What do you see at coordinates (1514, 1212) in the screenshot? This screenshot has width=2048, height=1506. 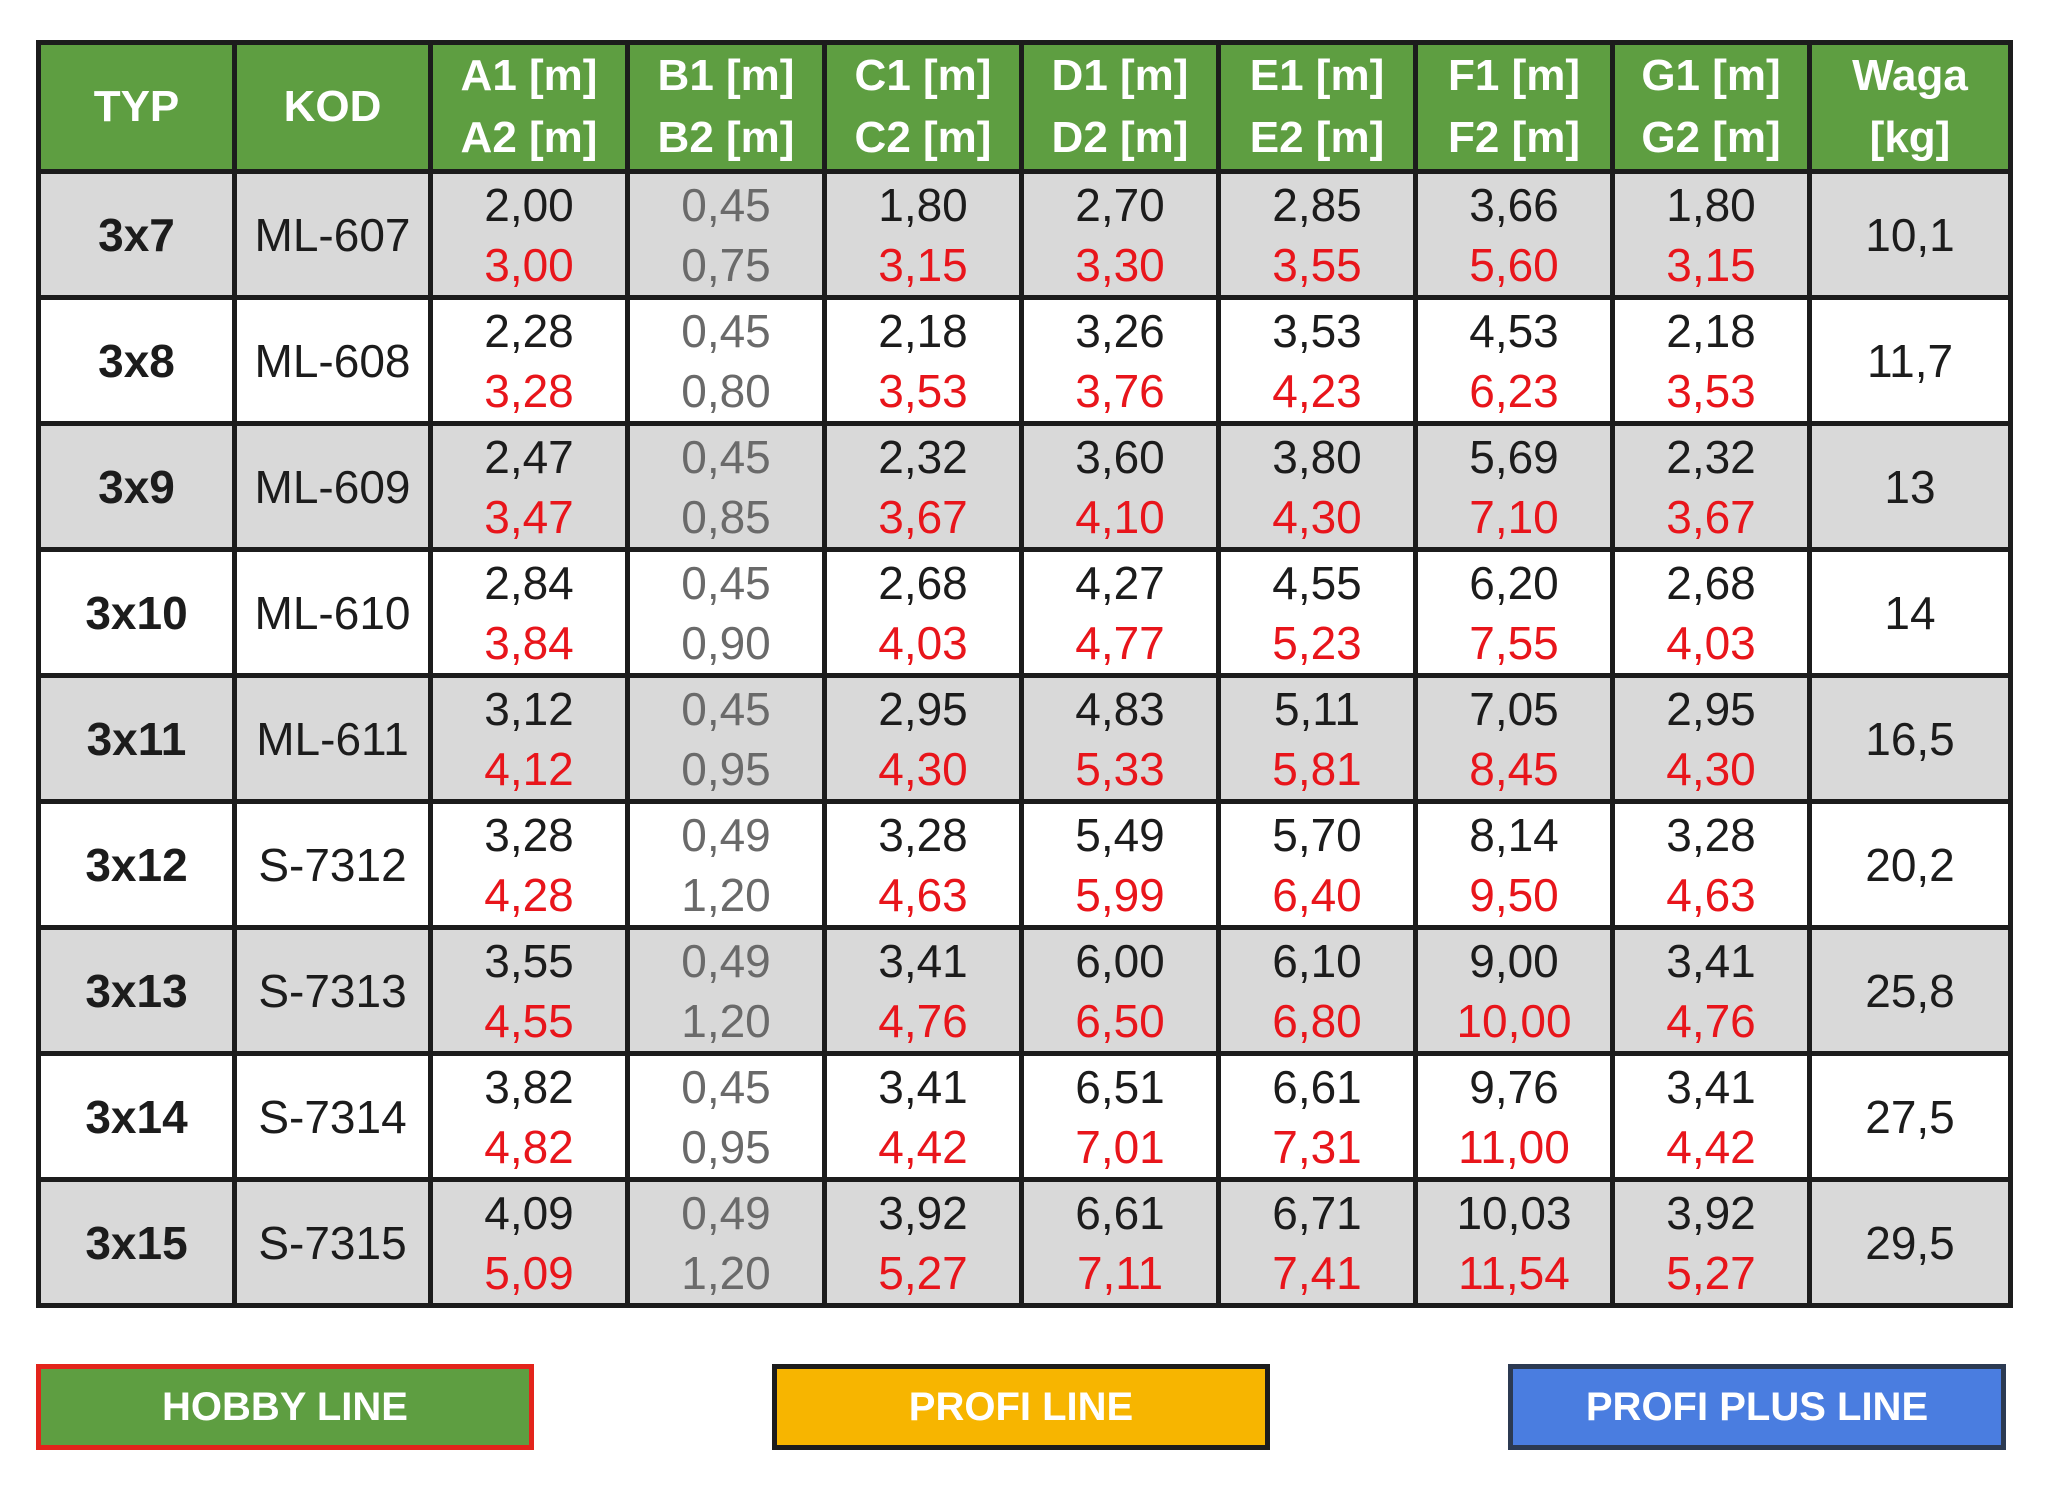 I see `value-f1: 10,03` at bounding box center [1514, 1212].